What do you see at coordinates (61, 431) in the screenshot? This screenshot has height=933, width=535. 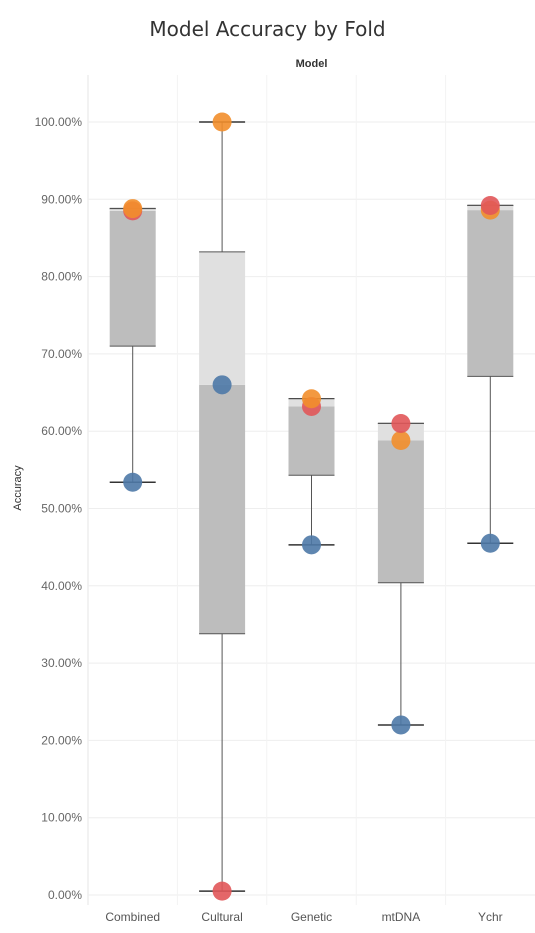 I see `y-tick-label: 60.00%` at bounding box center [61, 431].